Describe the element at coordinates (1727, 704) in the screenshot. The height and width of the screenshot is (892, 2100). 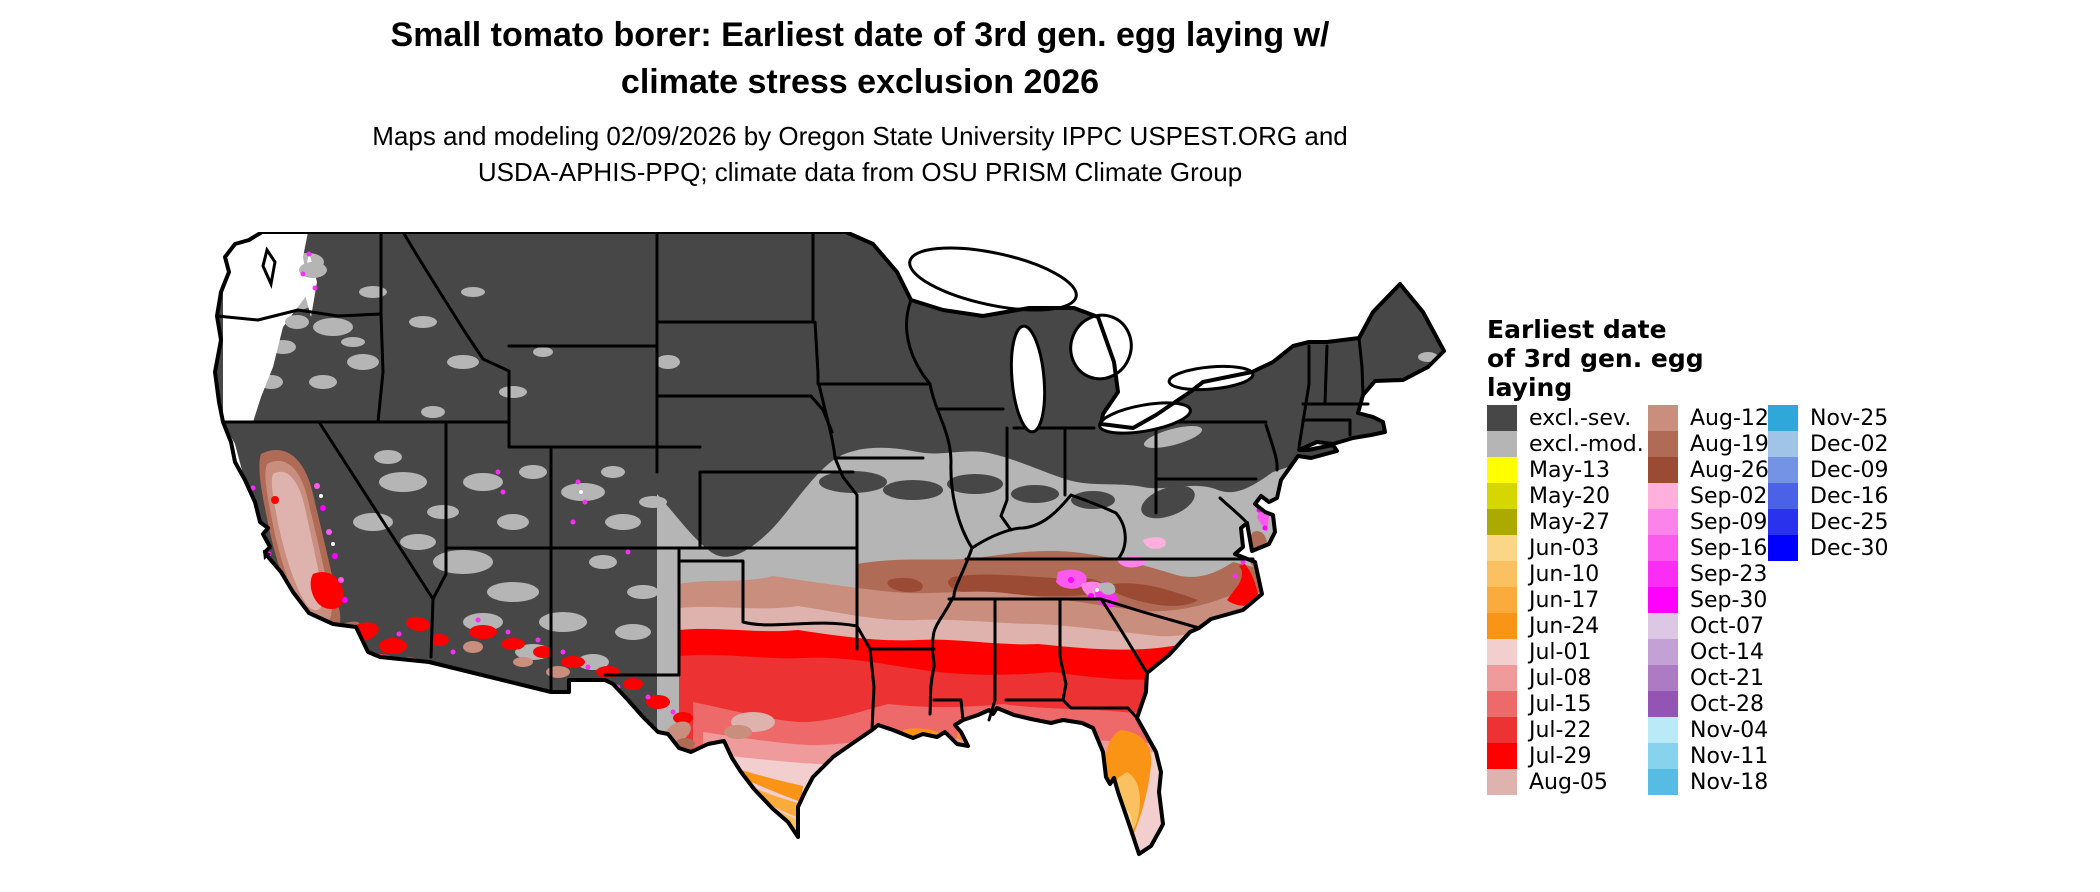
I see `legend-label: Oct-28` at that location.